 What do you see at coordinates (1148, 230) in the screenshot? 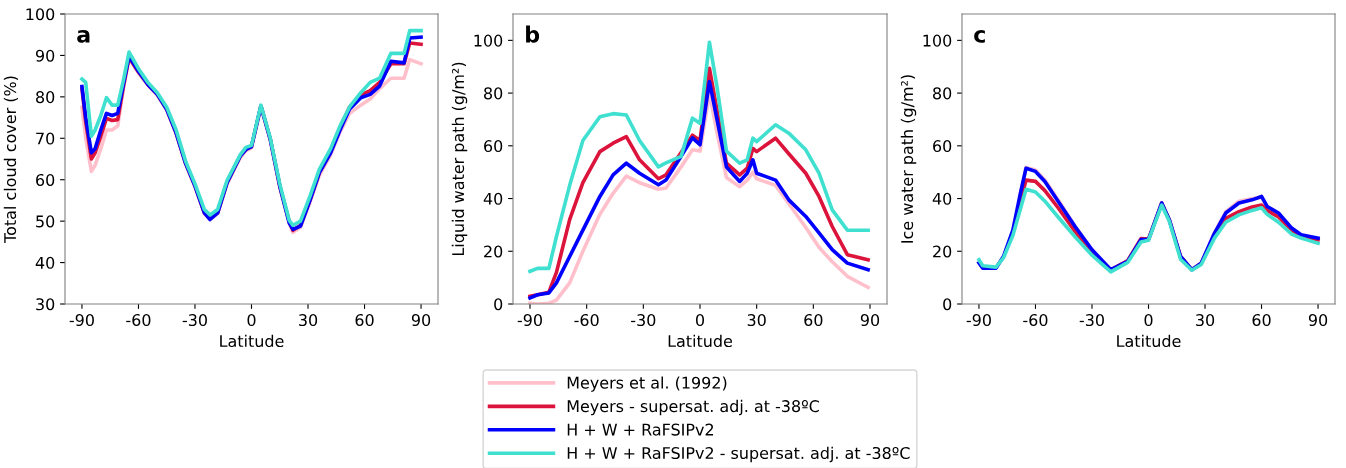
I see `line-series` at bounding box center [1148, 230].